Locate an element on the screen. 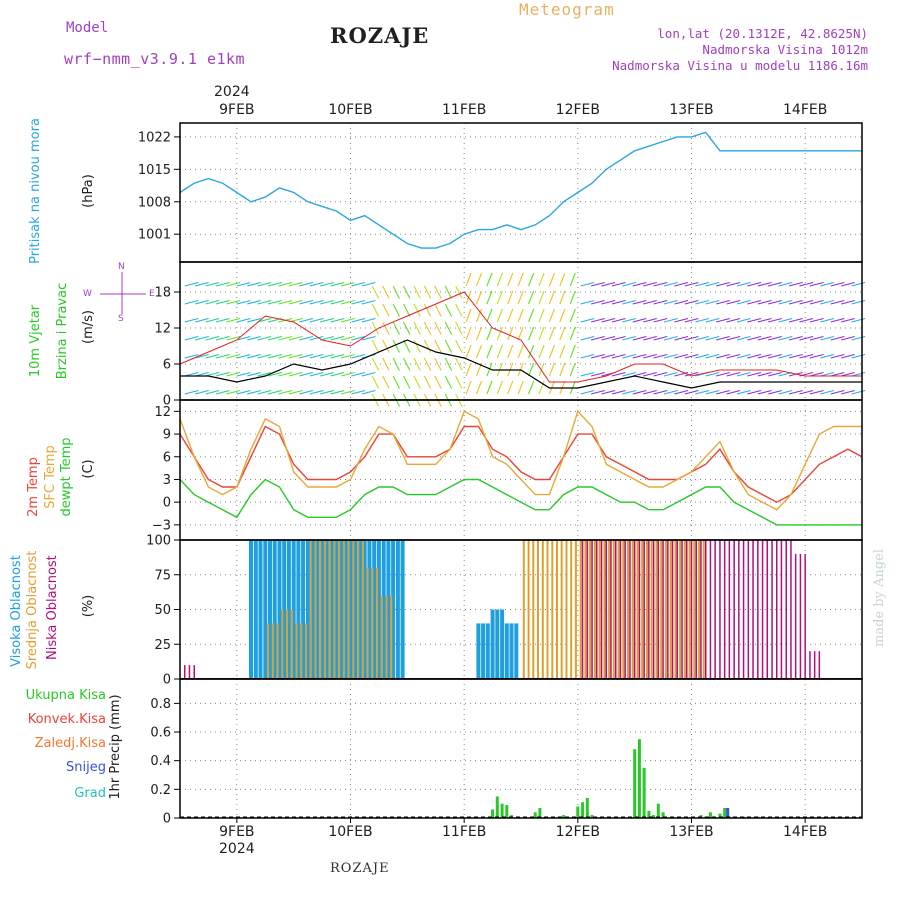  model-label: Model is located at coordinates (87, 28).